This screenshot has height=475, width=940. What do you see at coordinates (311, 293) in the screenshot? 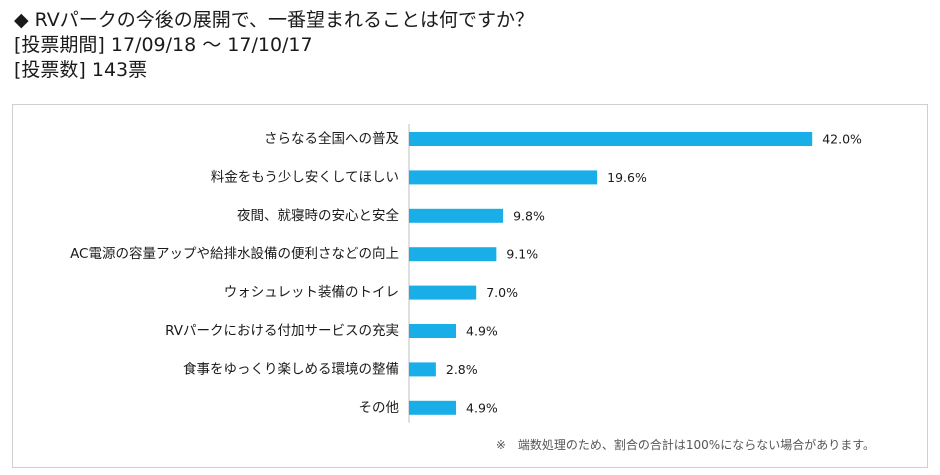
I see `category-label: ウォシュレット装備のトイレ` at bounding box center [311, 293].